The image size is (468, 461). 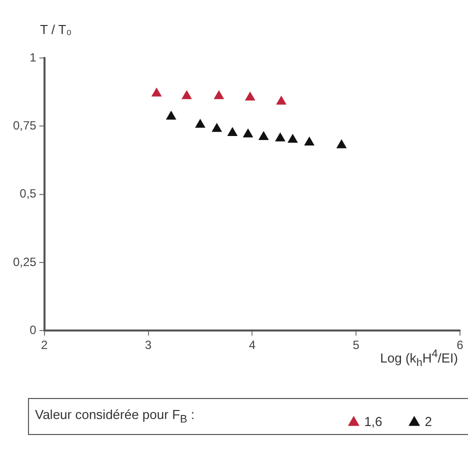 What do you see at coordinates (33, 329) in the screenshot?
I see `y-tick-label: 0` at bounding box center [33, 329].